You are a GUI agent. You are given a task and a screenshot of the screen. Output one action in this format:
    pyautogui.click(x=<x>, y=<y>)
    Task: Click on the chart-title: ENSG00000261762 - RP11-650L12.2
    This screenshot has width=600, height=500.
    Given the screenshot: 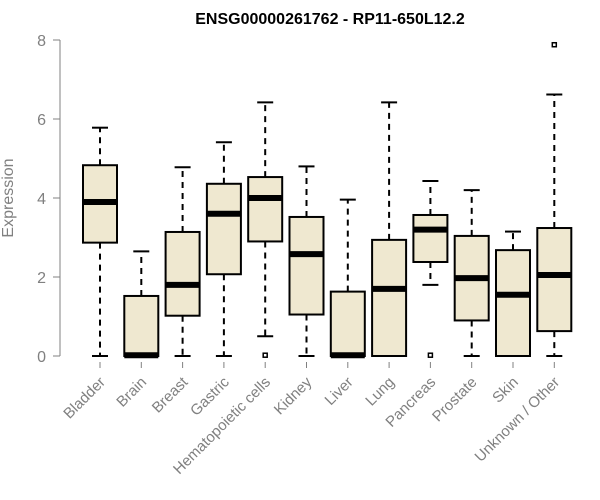 What is the action you would take?
    pyautogui.click(x=330, y=19)
    